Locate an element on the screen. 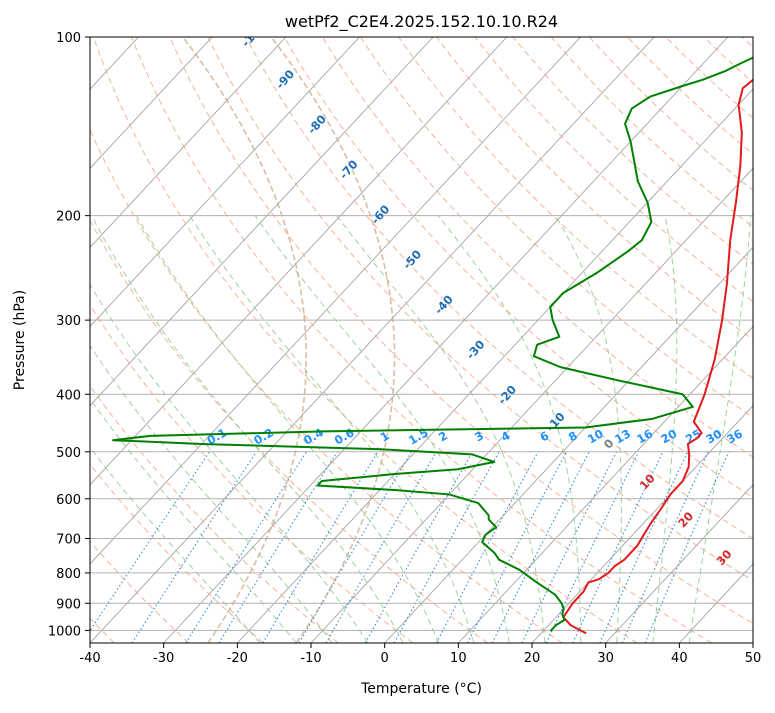 Image resolution: width=775 pixels, height=713 pixels. x-tick-label: -20 is located at coordinates (237, 658).